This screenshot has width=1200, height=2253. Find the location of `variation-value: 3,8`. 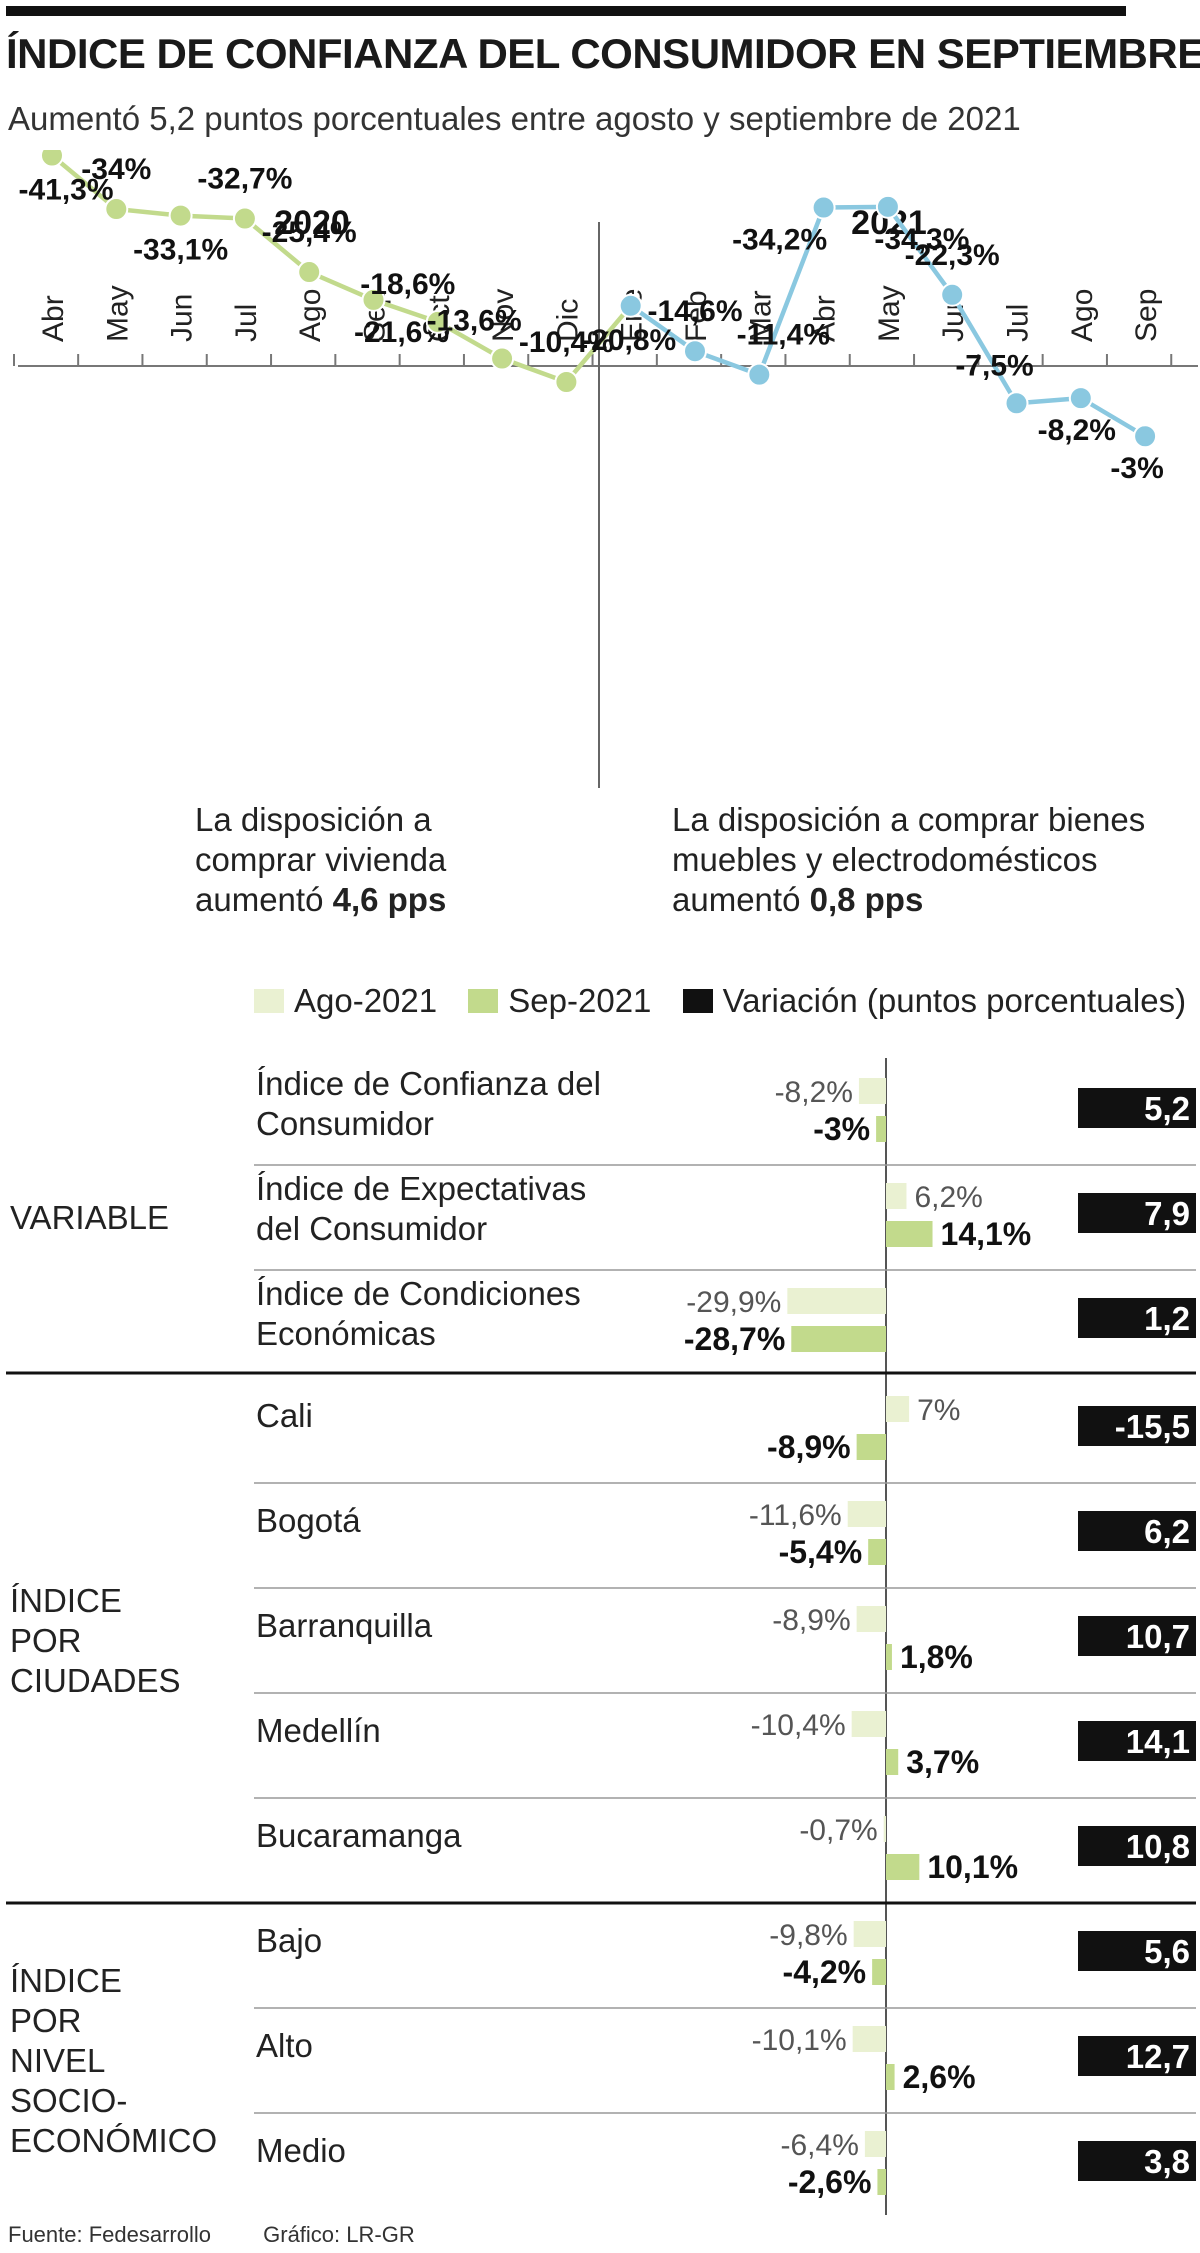

variation-value: 3,8 is located at coordinates (1167, 2161).